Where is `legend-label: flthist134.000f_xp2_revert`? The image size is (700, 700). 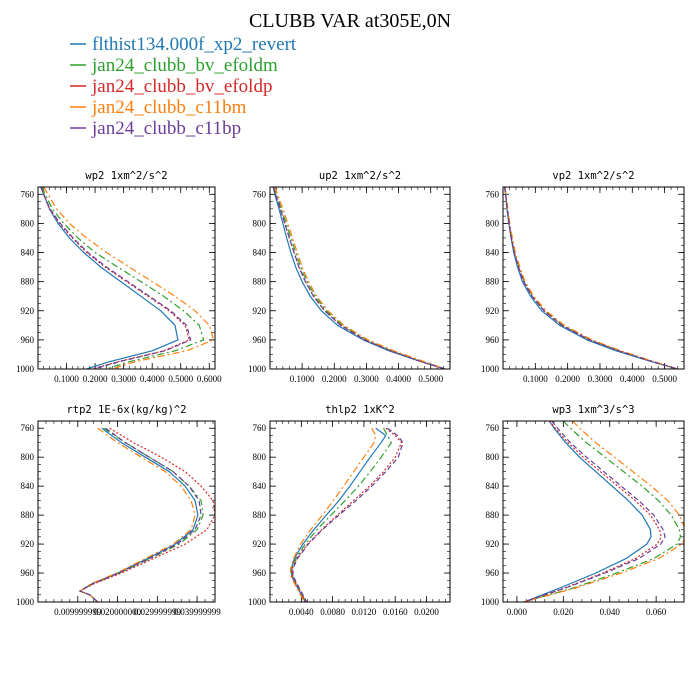
legend-label: flthist134.000f_xp2_revert is located at coordinates (194, 44).